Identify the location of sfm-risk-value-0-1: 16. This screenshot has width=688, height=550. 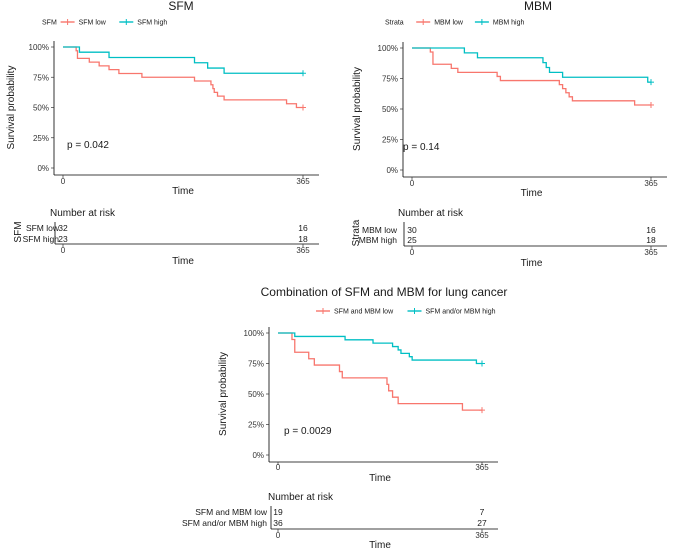
(303, 228).